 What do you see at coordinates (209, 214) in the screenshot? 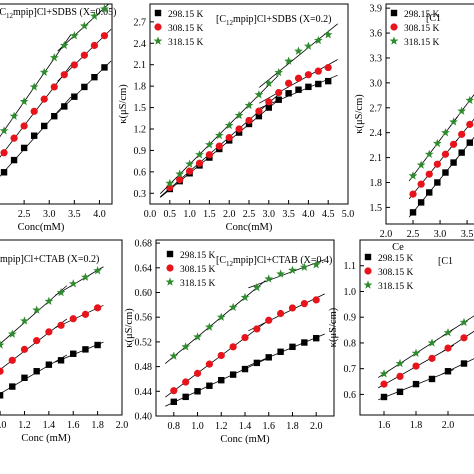
I see `x-tick-label: 1.5` at bounding box center [209, 214].